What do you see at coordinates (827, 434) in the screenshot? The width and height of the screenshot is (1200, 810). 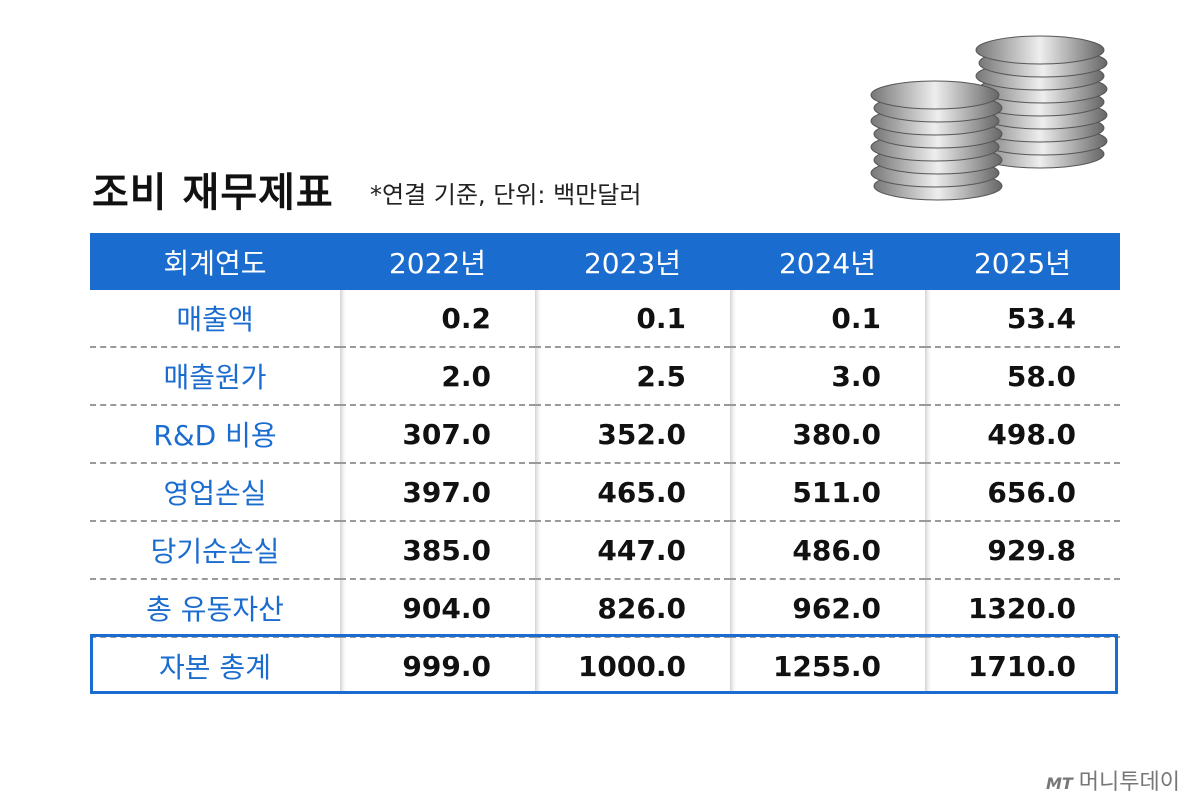 I see `cell-value: 380.0` at bounding box center [827, 434].